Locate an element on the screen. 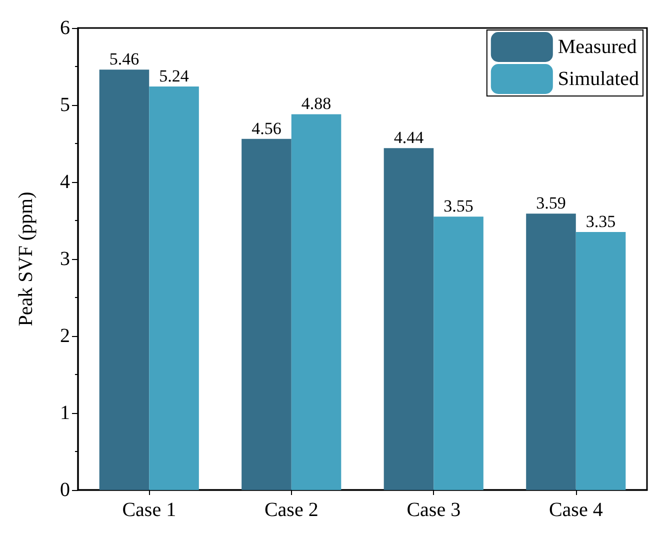 Image resolution: width=661 pixels, height=536 pixels. y-tick-label: 6 is located at coordinates (65, 28).